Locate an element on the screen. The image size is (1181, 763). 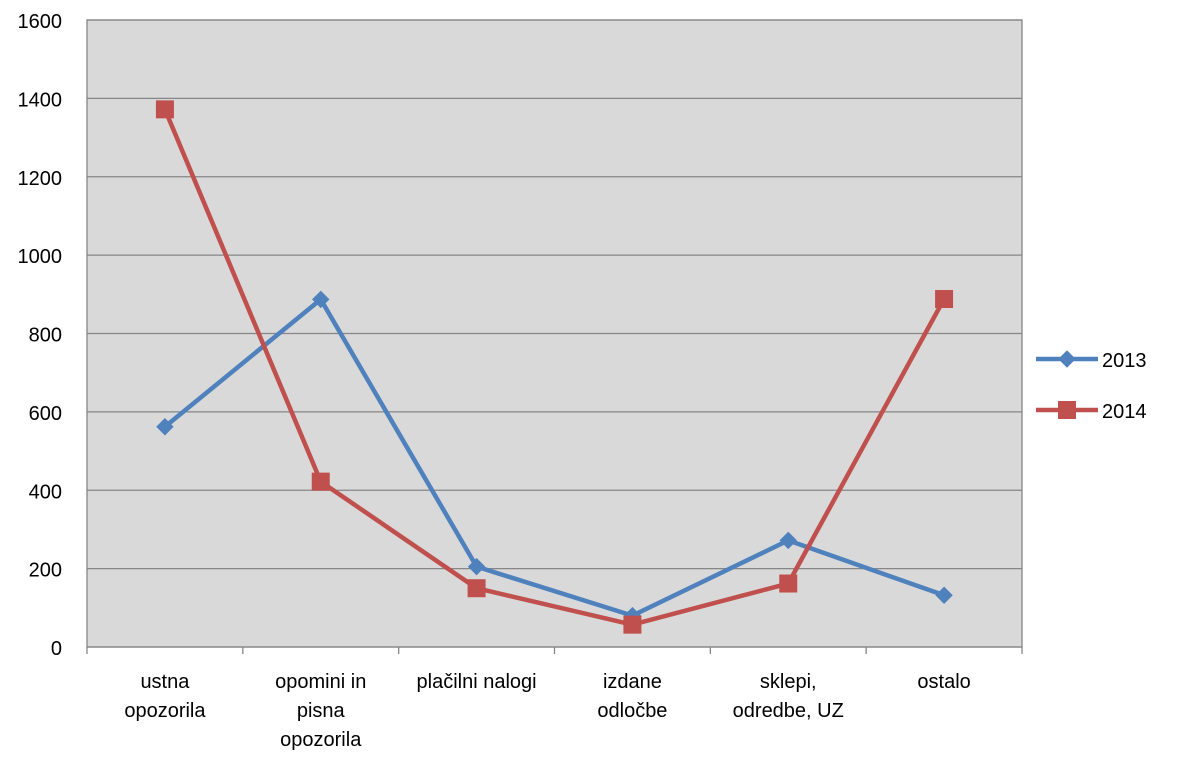
y-tick-label: 400 is located at coordinates (45, 492).